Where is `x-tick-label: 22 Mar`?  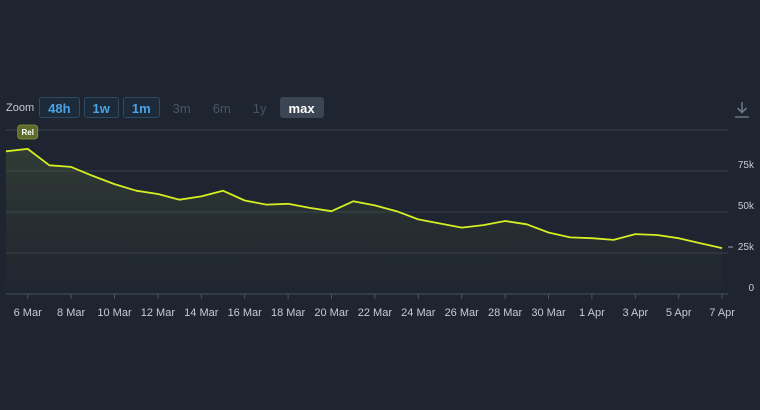
x-tick-label: 22 Mar is located at coordinates (375, 313).